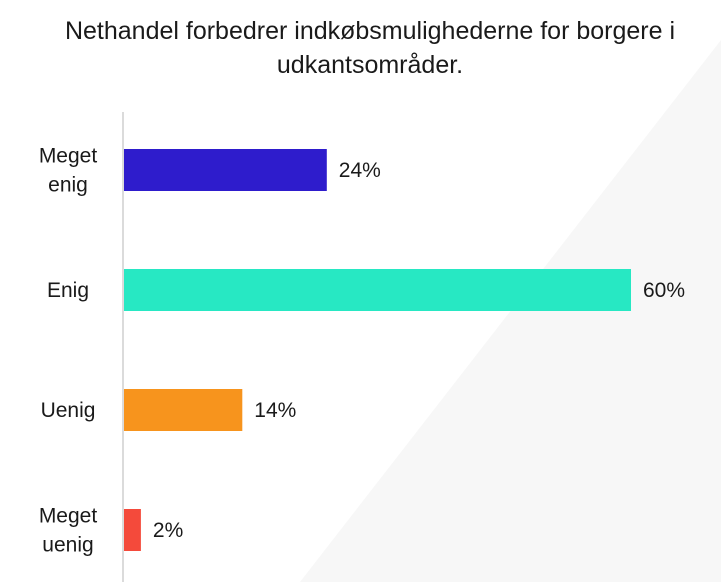  I want to click on category-label-0: Meget enig, so click(68, 171).